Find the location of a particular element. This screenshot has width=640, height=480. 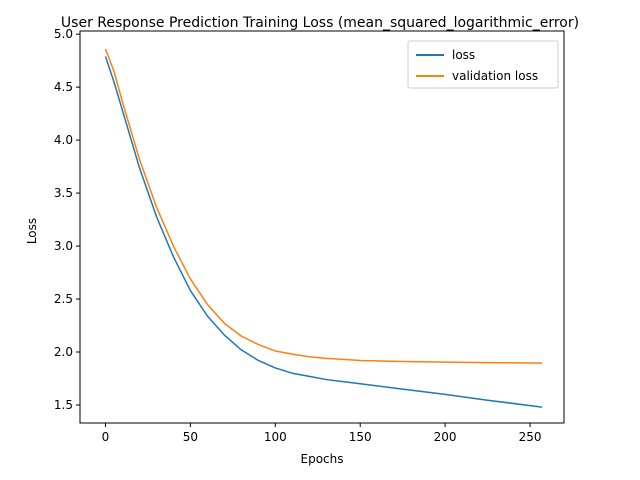

x-tick-label: 250 is located at coordinates (530, 437).